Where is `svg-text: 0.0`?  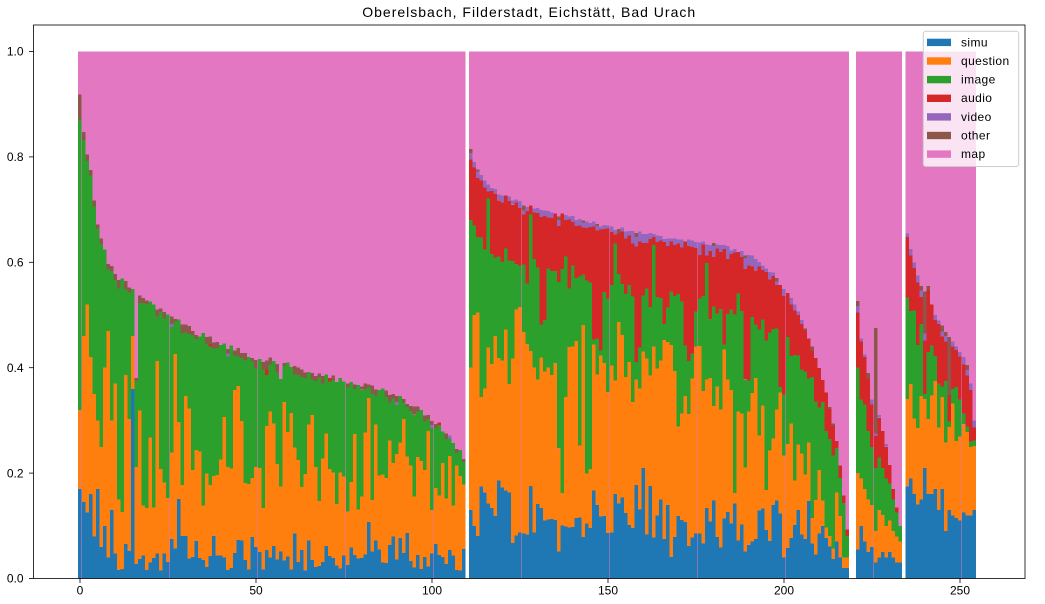 svg-text: 0.0 is located at coordinates (15, 579).